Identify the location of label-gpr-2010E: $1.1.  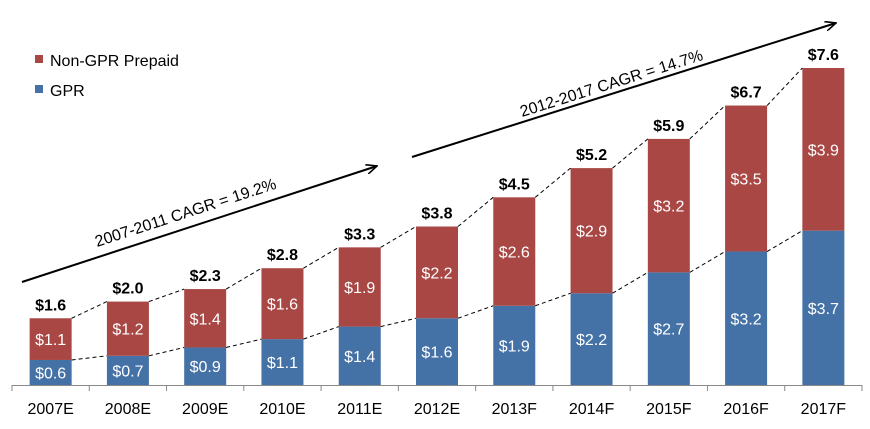
(282, 363).